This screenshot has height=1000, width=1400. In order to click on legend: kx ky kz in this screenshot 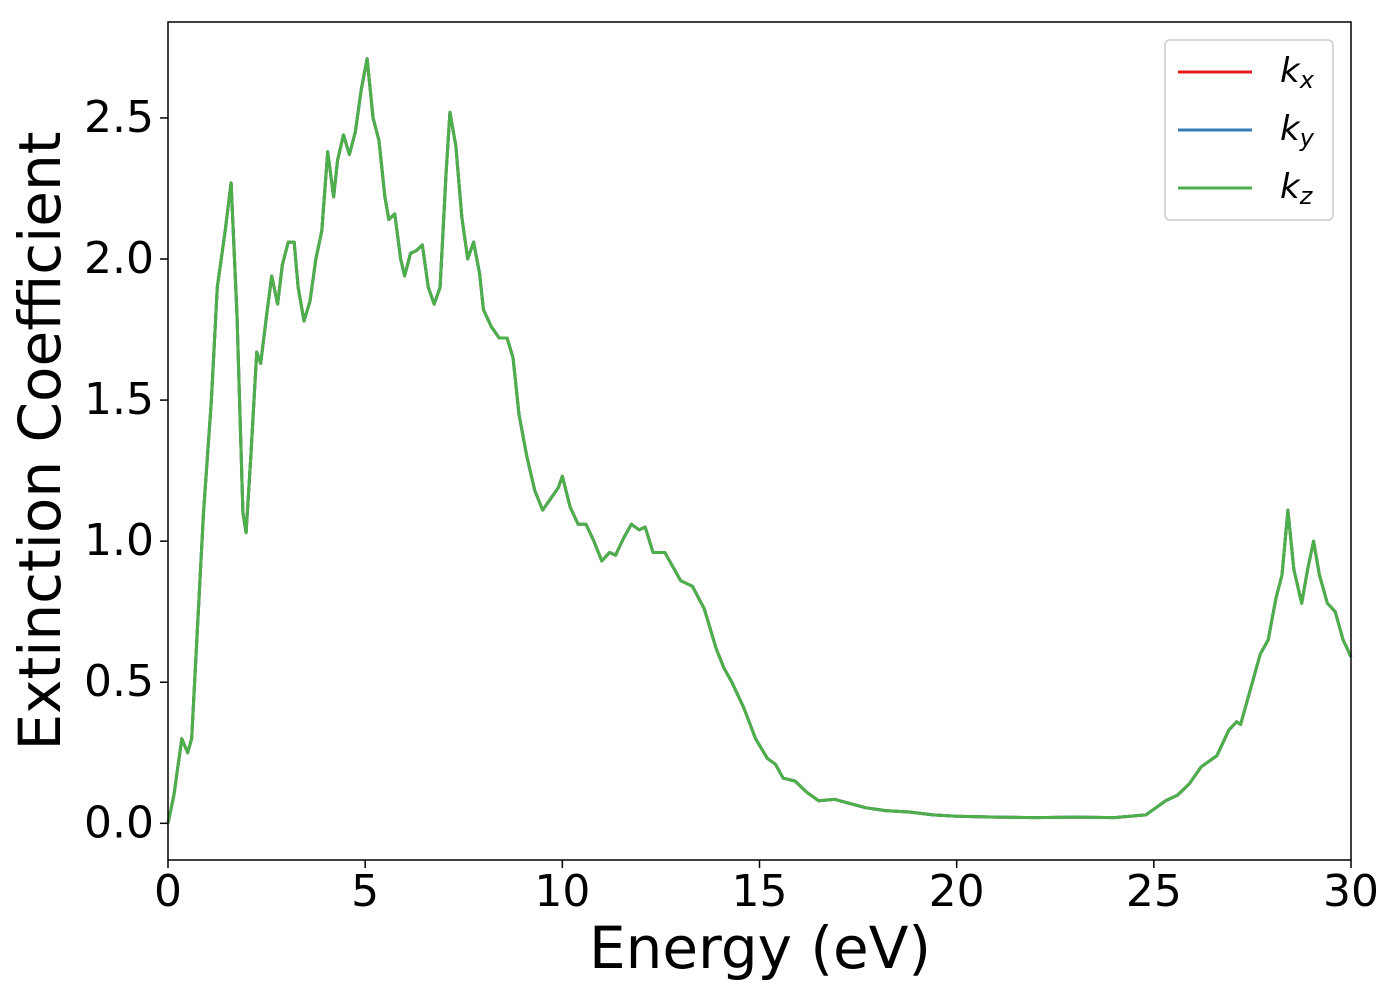, I will do `click(1249, 130)`.